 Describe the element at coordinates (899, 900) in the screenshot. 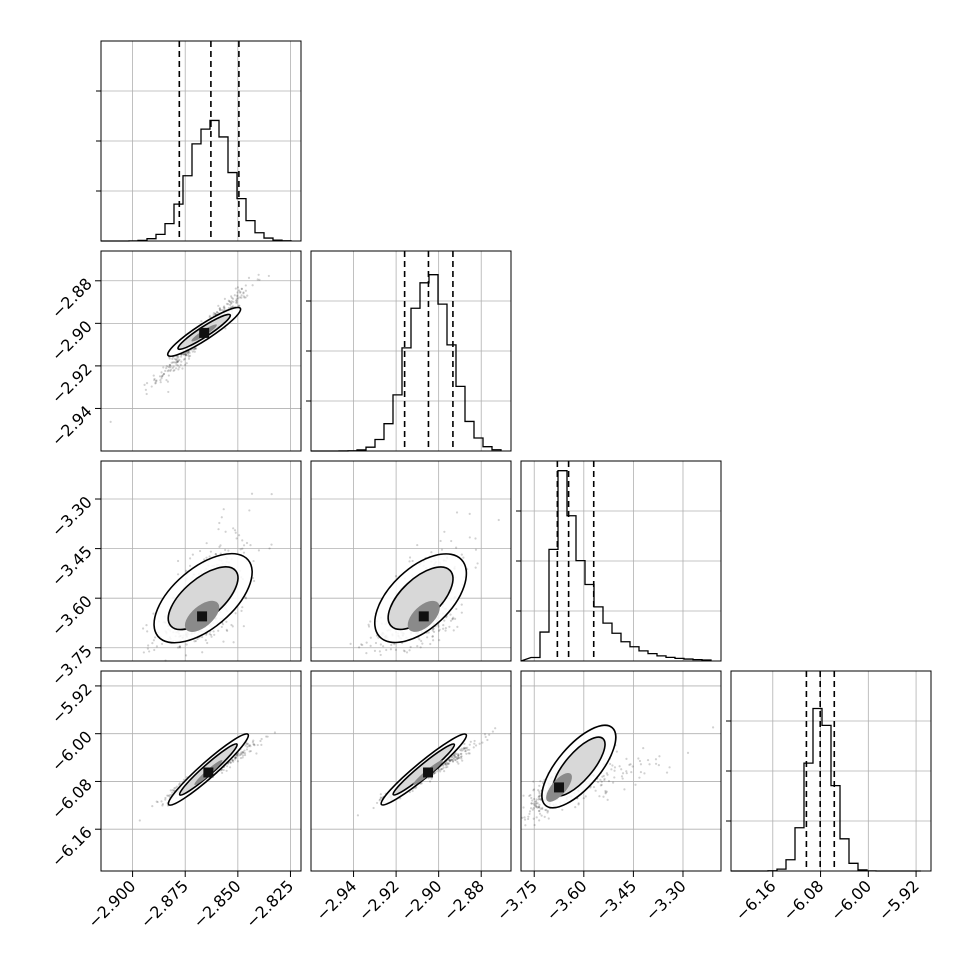

I see `xtick-label-3-3: −5.92` at that location.